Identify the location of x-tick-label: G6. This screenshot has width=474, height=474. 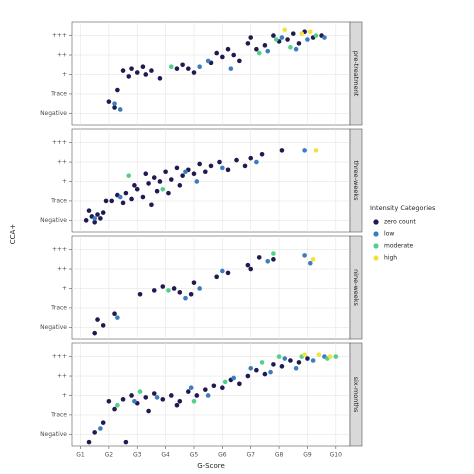
(222, 455).